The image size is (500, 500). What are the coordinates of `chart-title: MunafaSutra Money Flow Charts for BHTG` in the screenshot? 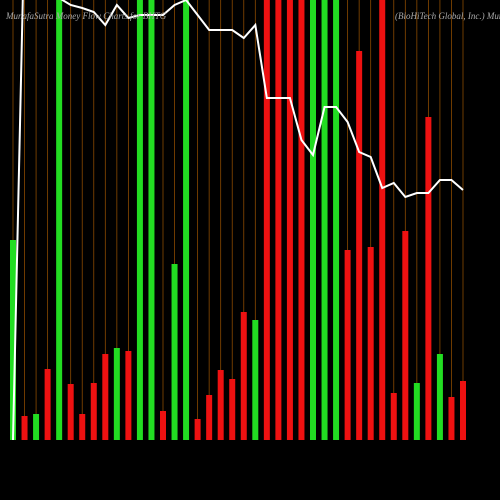 It's located at (86, 16).